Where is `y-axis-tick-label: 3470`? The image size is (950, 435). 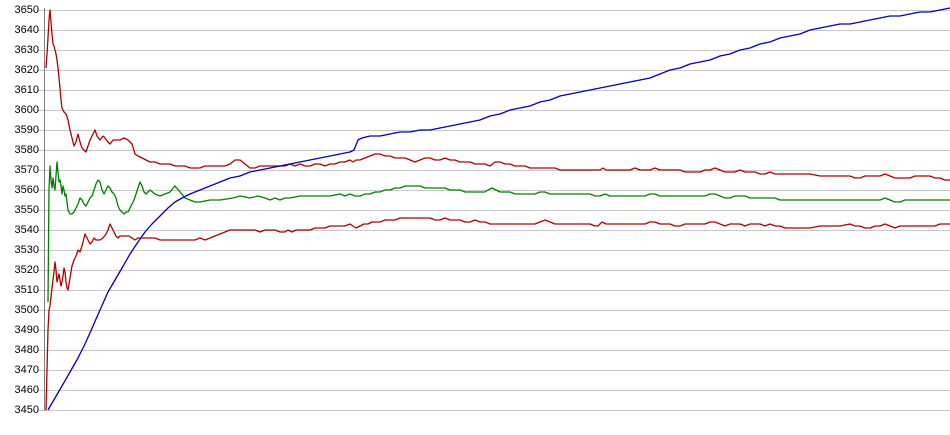 y-axis-tick-label: 3470 is located at coordinates (27, 370).